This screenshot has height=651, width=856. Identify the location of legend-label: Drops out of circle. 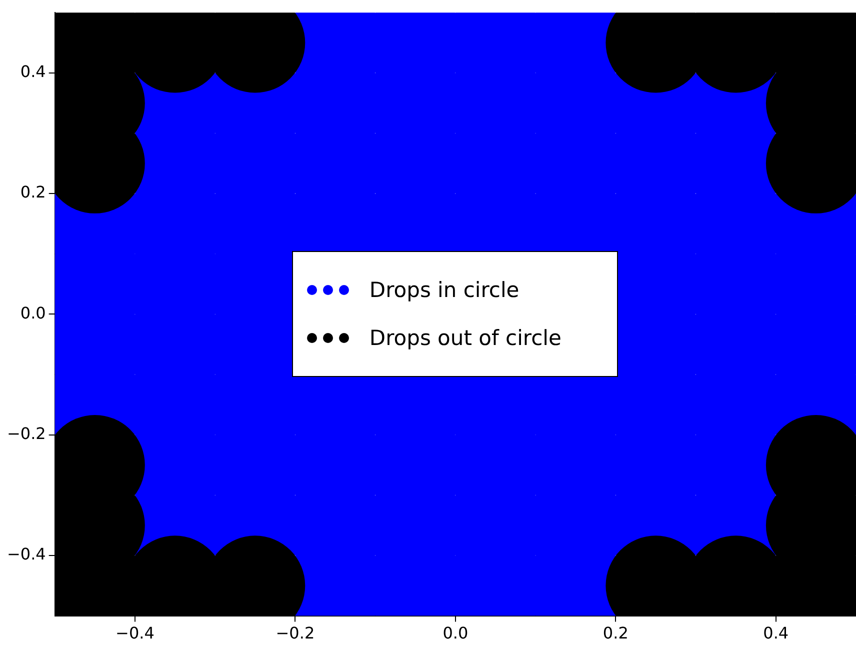
(465, 338).